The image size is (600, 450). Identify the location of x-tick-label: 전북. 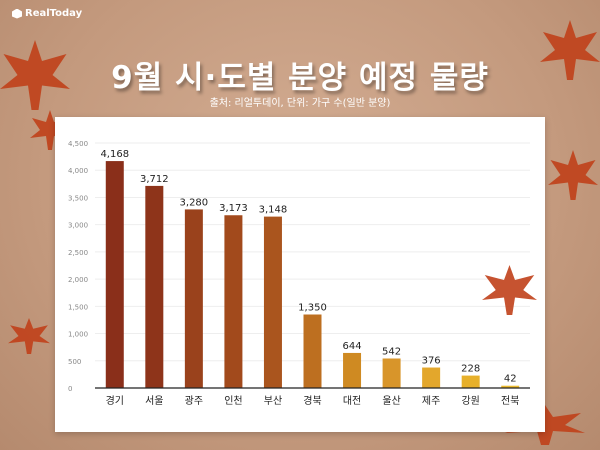
(510, 401).